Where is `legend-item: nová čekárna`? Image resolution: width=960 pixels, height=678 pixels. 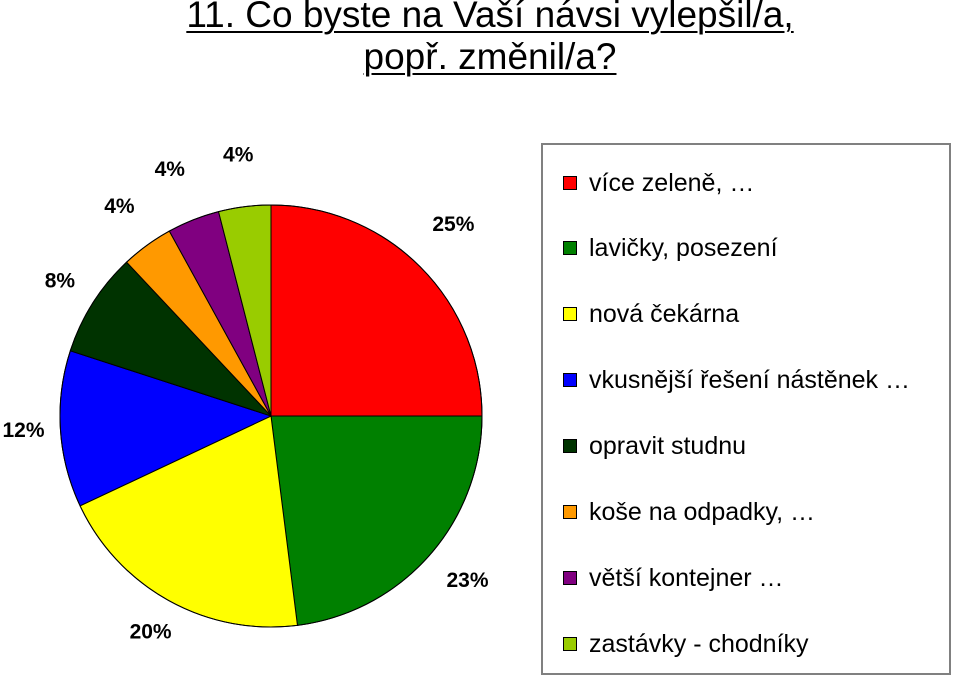 legend-item: nová čekárna is located at coordinates (651, 314).